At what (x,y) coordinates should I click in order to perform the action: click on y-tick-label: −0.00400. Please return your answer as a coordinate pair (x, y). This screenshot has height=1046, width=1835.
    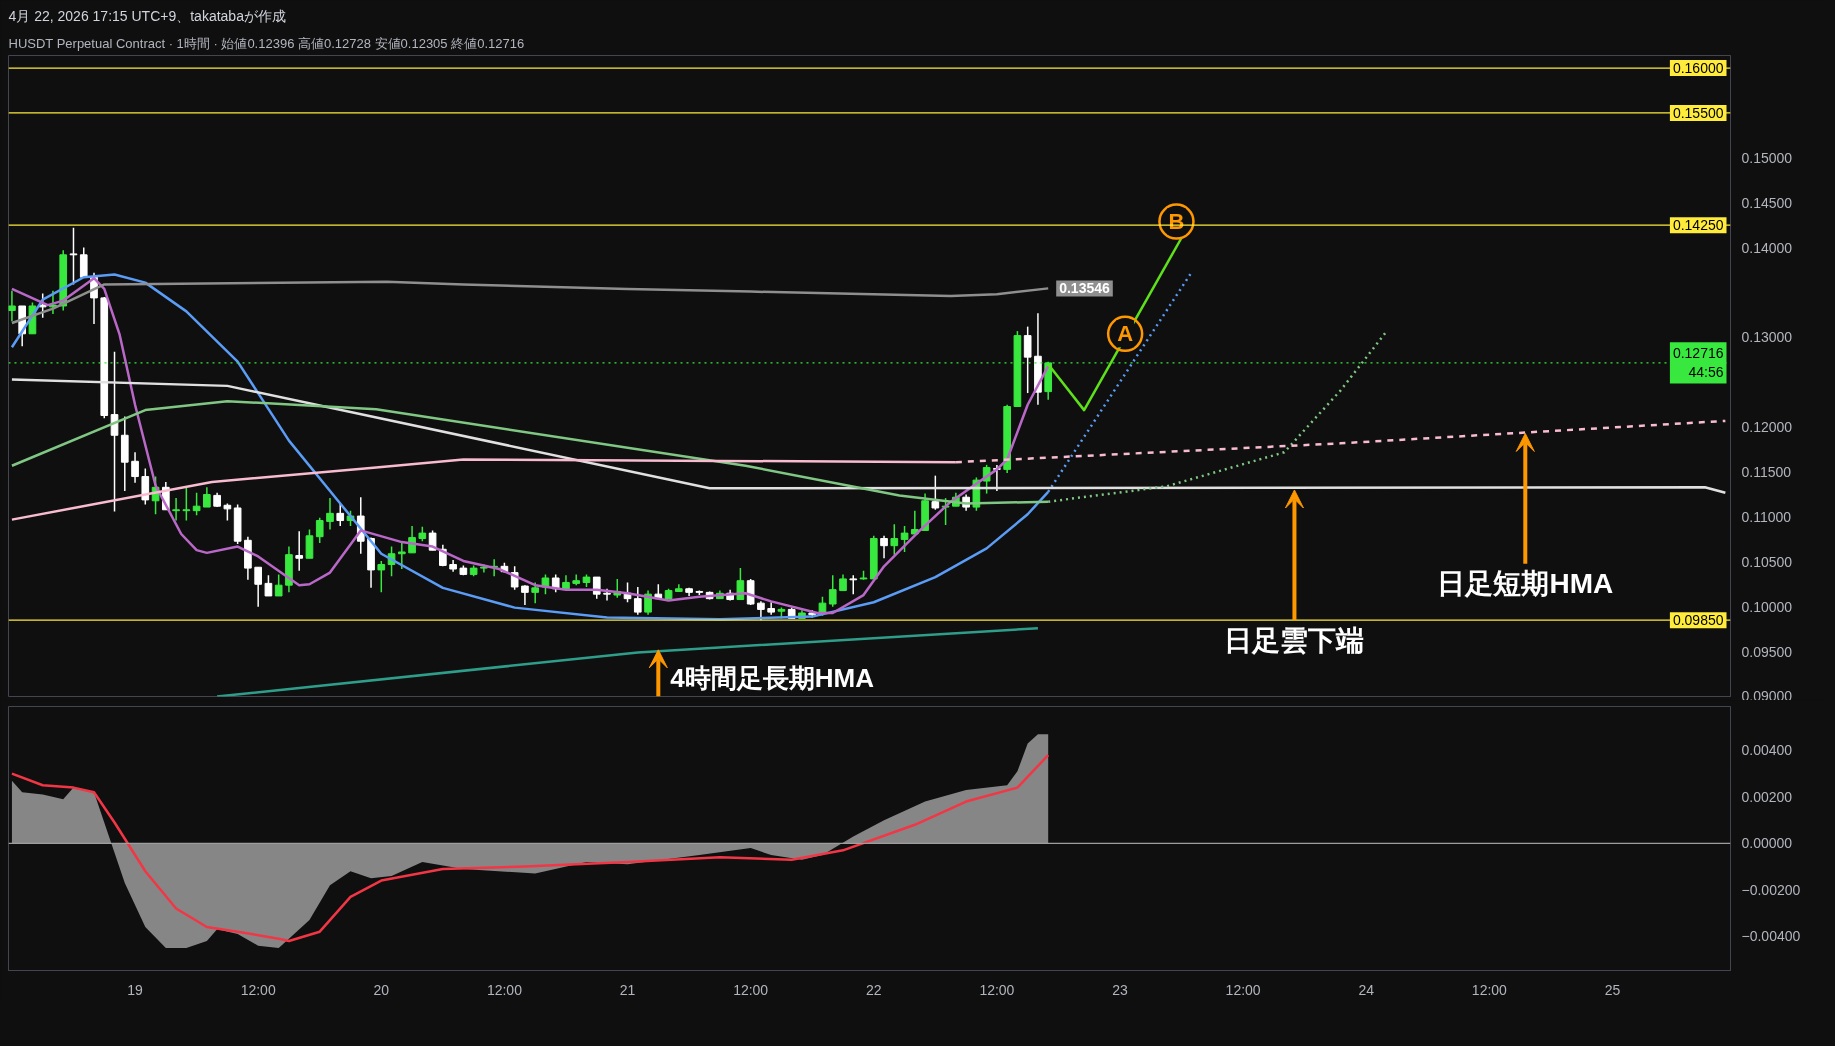
    Looking at the image, I should click on (1771, 936).